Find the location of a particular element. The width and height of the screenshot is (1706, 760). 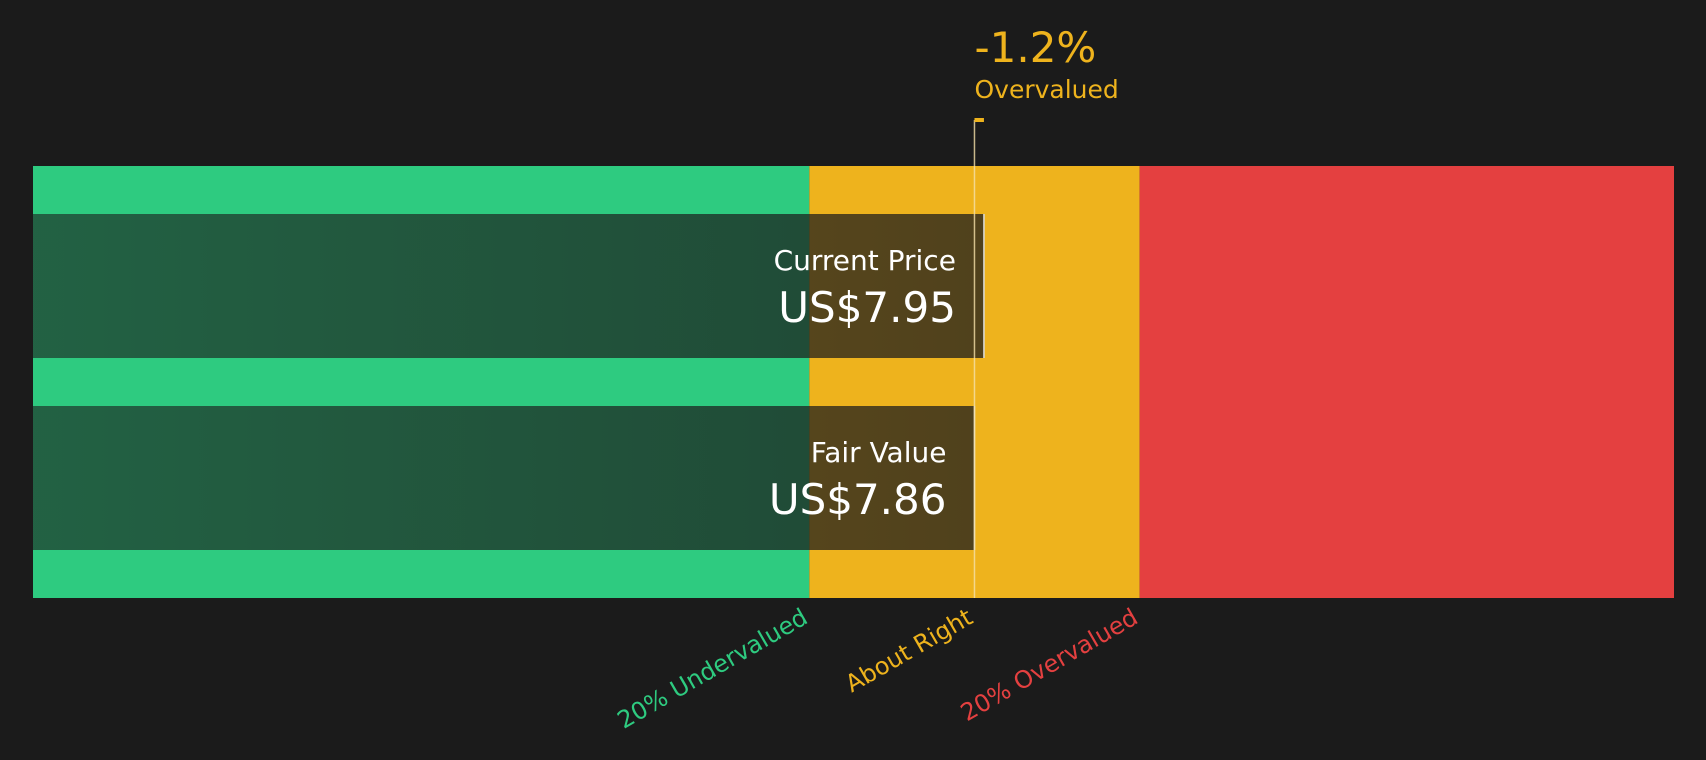

zone-label: 20% Overvalued is located at coordinates (1049, 665).